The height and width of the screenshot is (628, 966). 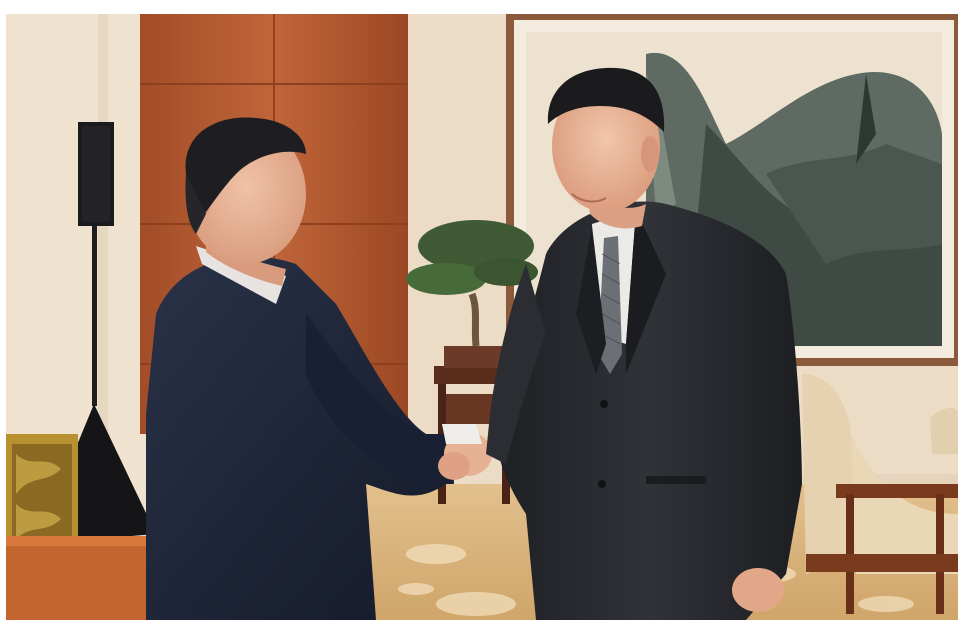 I want to click on handshake, so click(x=465, y=452).